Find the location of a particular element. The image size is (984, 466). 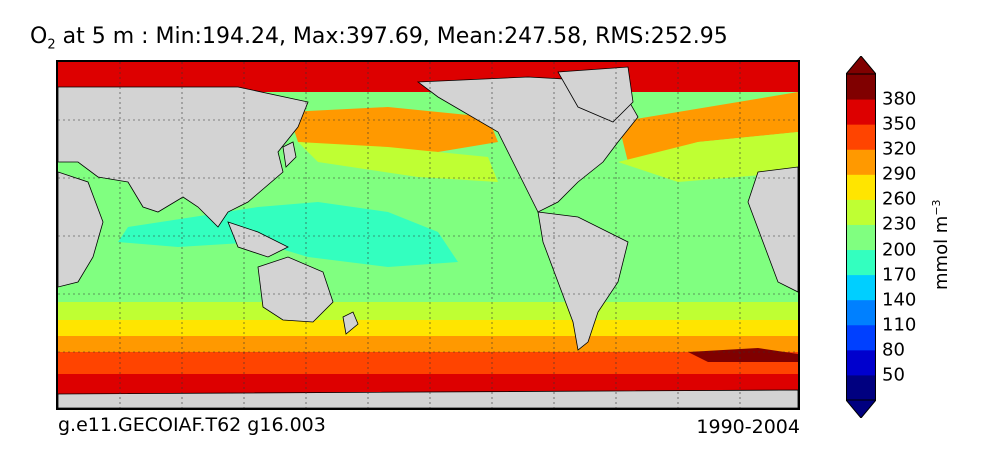

colorbar-tick-label: 200 is located at coordinates (899, 250).